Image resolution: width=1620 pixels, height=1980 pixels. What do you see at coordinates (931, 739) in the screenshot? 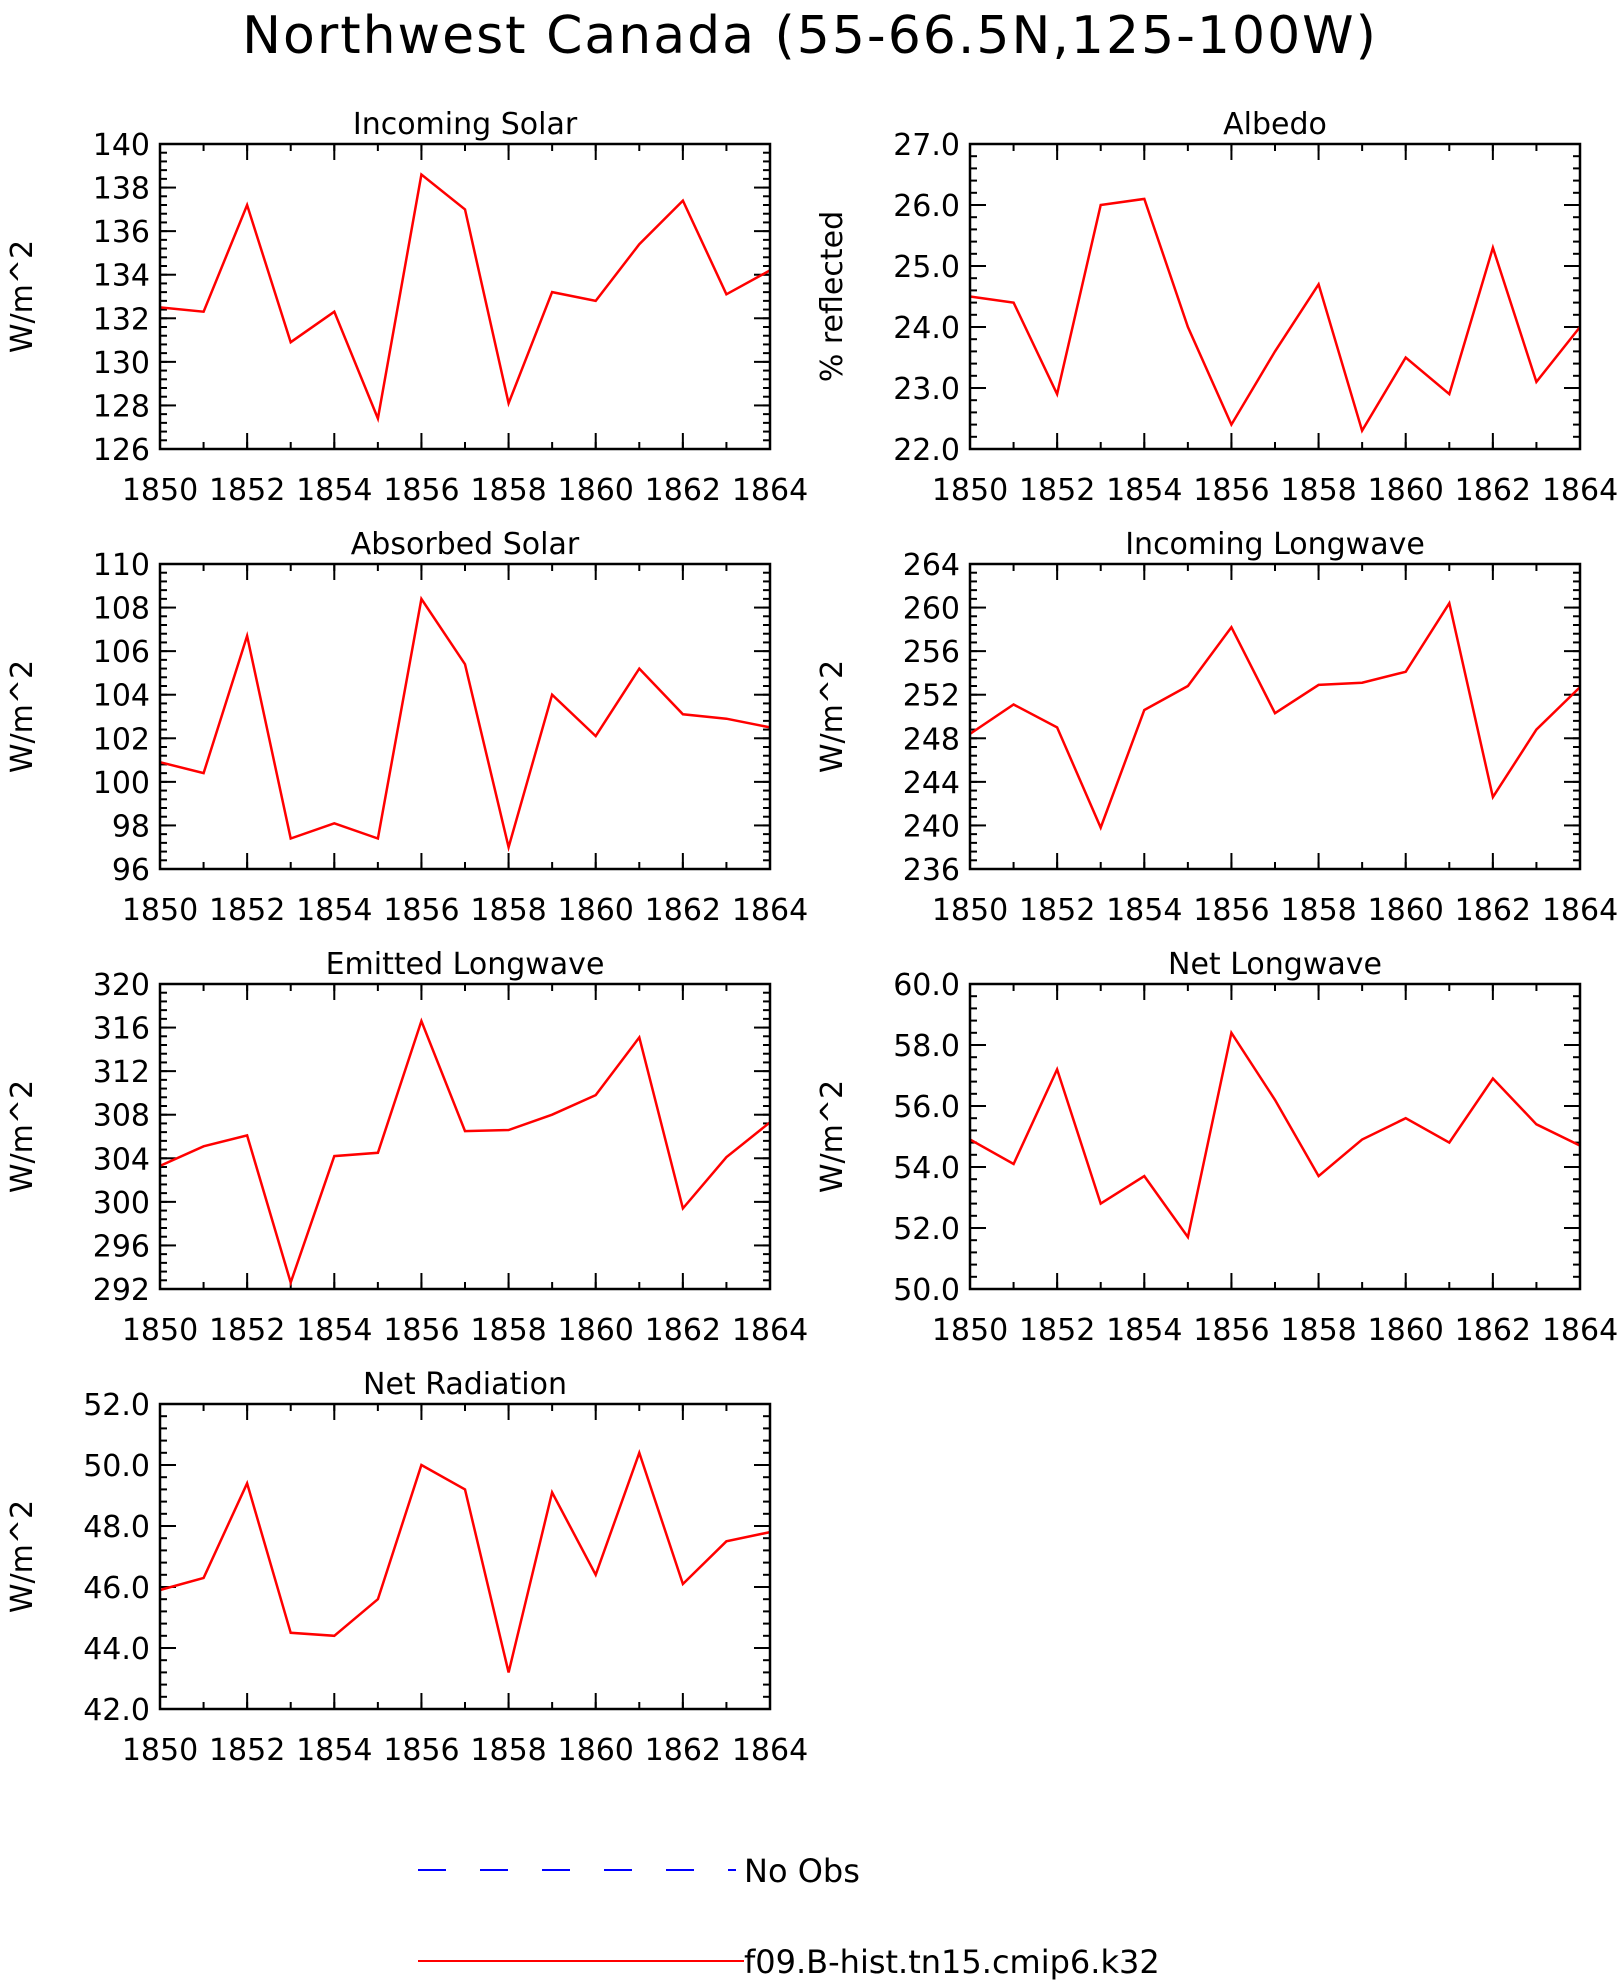
I see `y-tick-label: 248` at bounding box center [931, 739].